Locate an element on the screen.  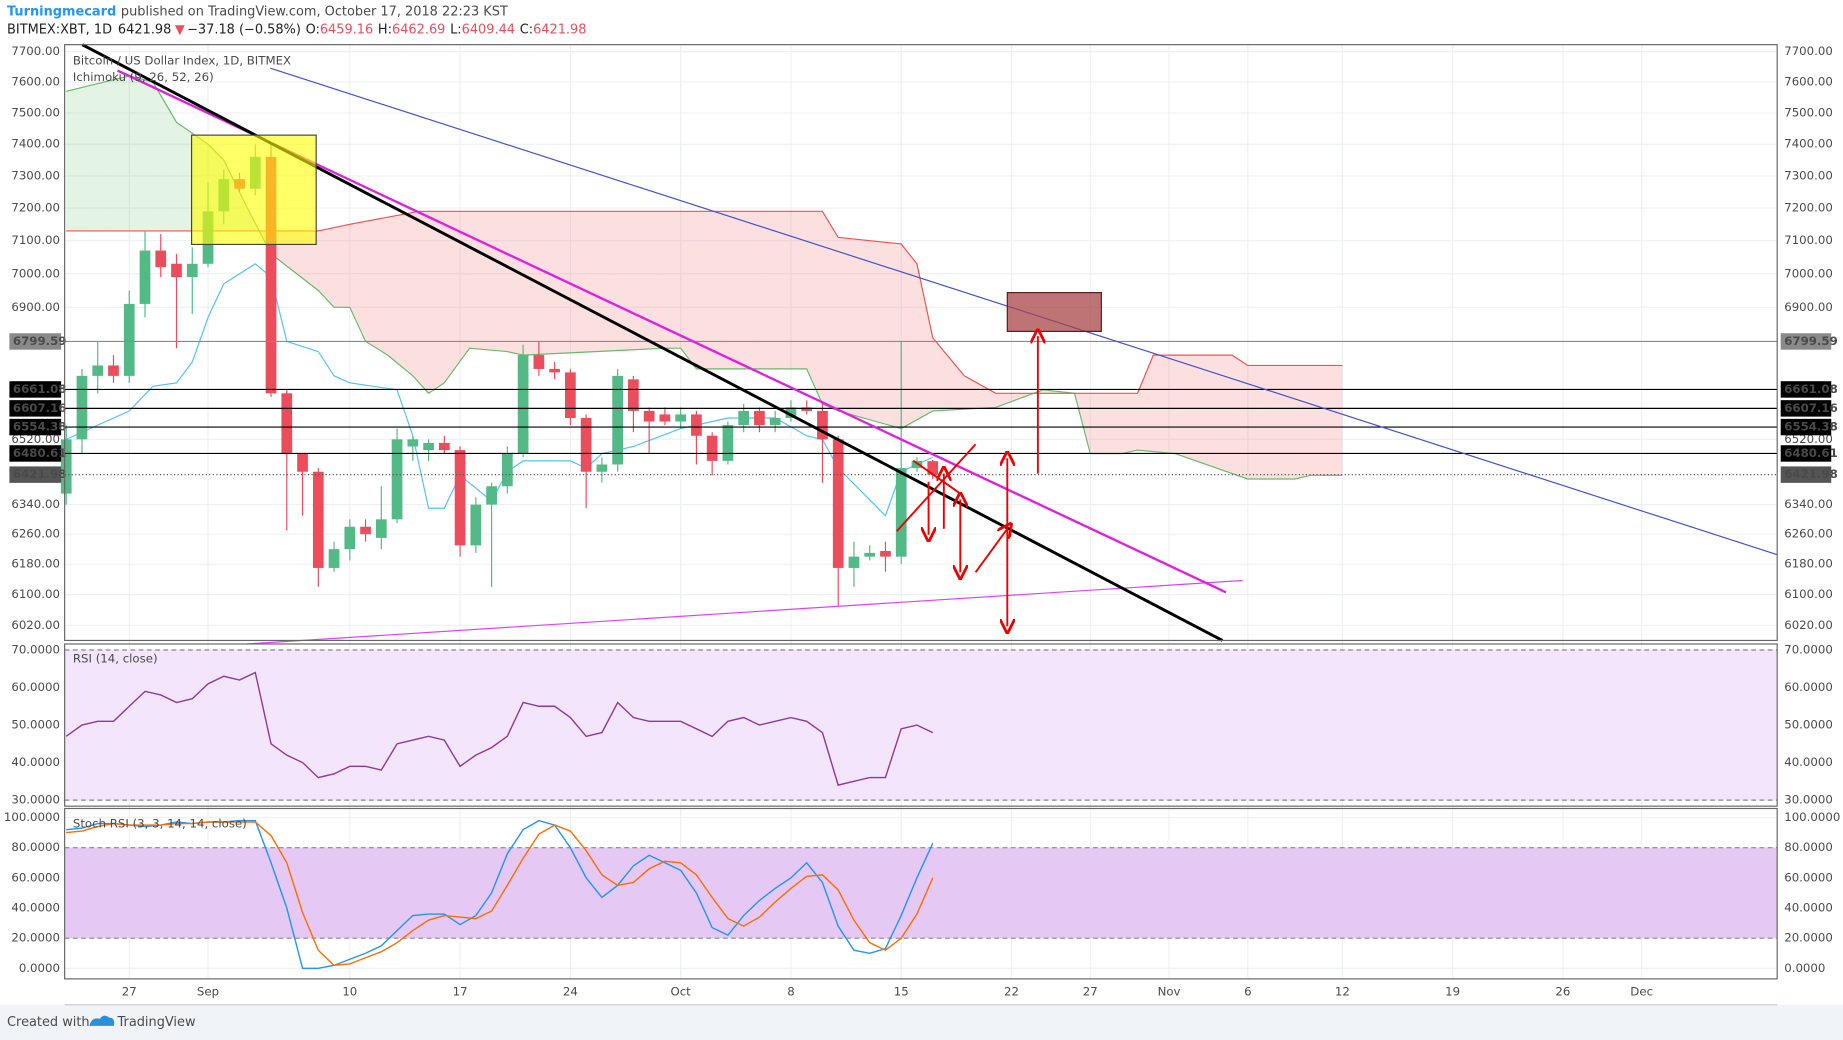
x-tick-label: Oct is located at coordinates (680, 991).